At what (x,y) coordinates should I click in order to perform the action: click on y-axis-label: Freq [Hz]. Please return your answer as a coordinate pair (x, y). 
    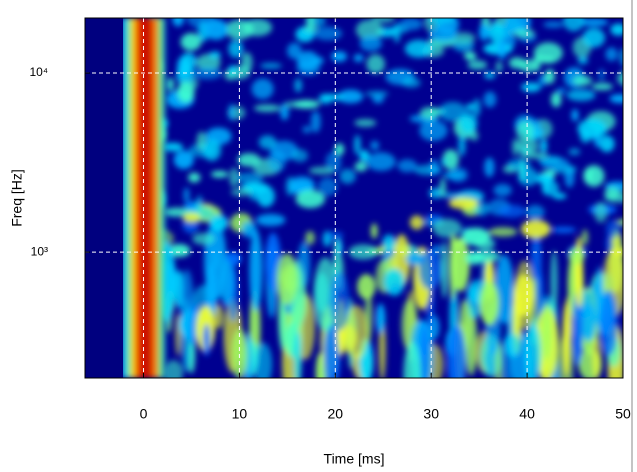
    Looking at the image, I should click on (17, 198).